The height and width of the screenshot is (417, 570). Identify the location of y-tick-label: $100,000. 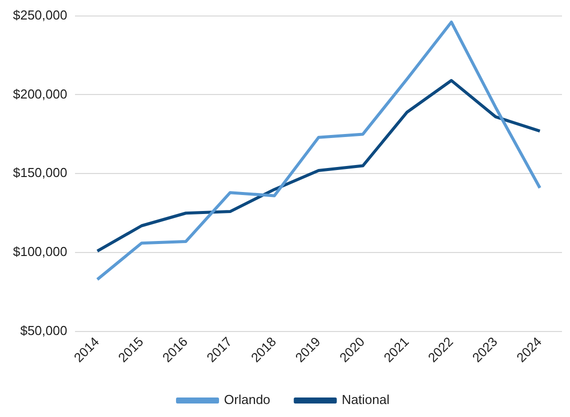
(40, 252).